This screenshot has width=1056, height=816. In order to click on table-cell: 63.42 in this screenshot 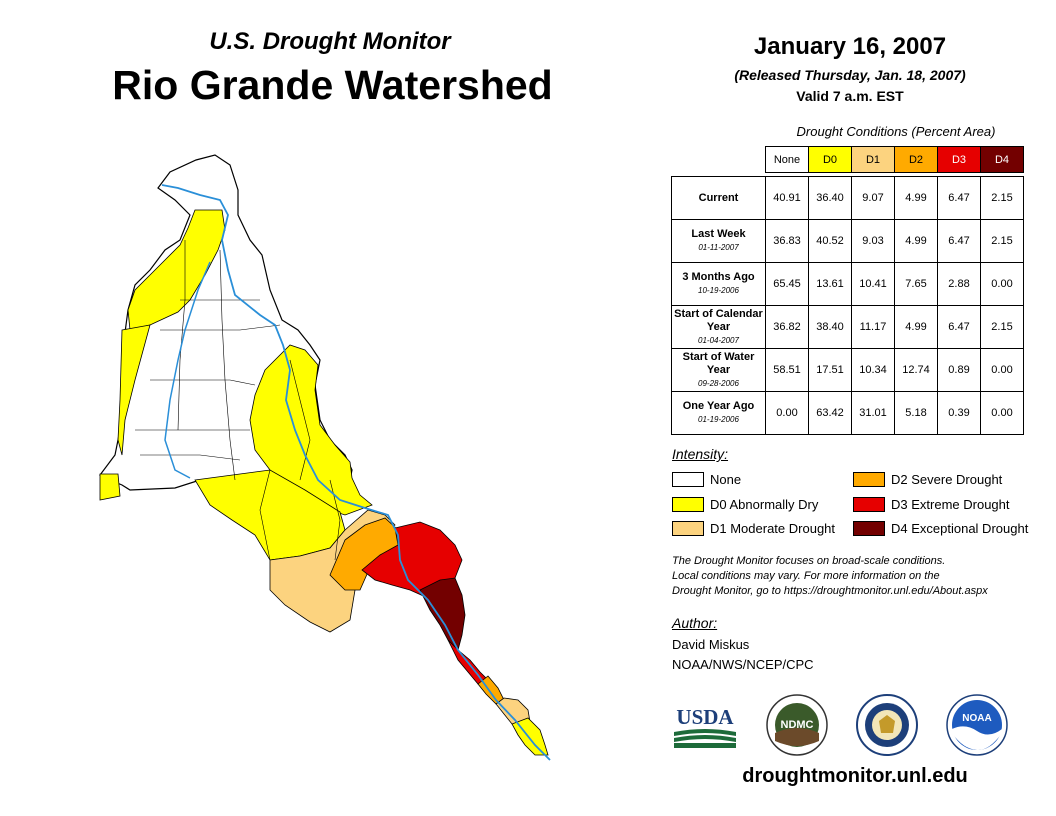, I will do `click(830, 413)`.